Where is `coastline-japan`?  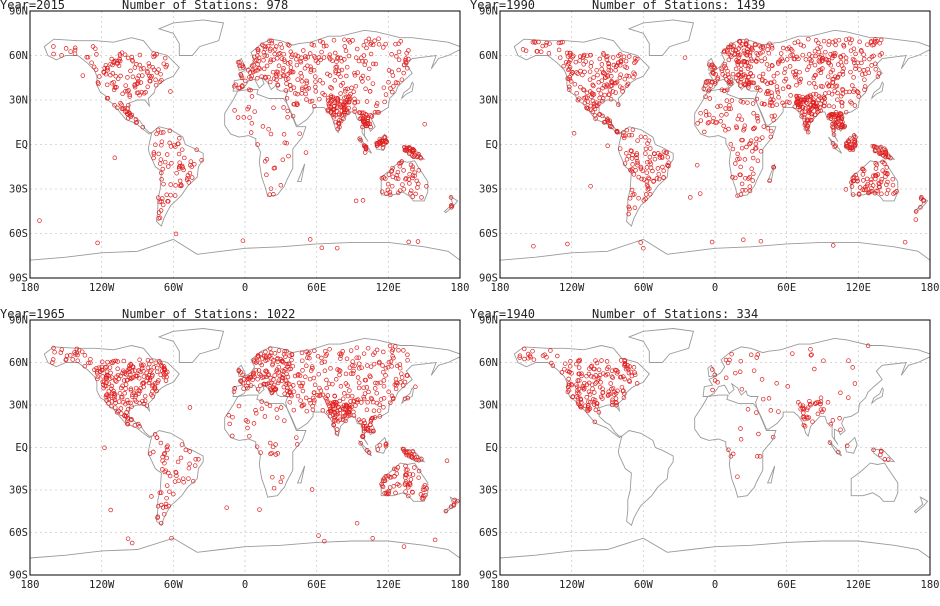 coastline-japan is located at coordinates (877, 395).